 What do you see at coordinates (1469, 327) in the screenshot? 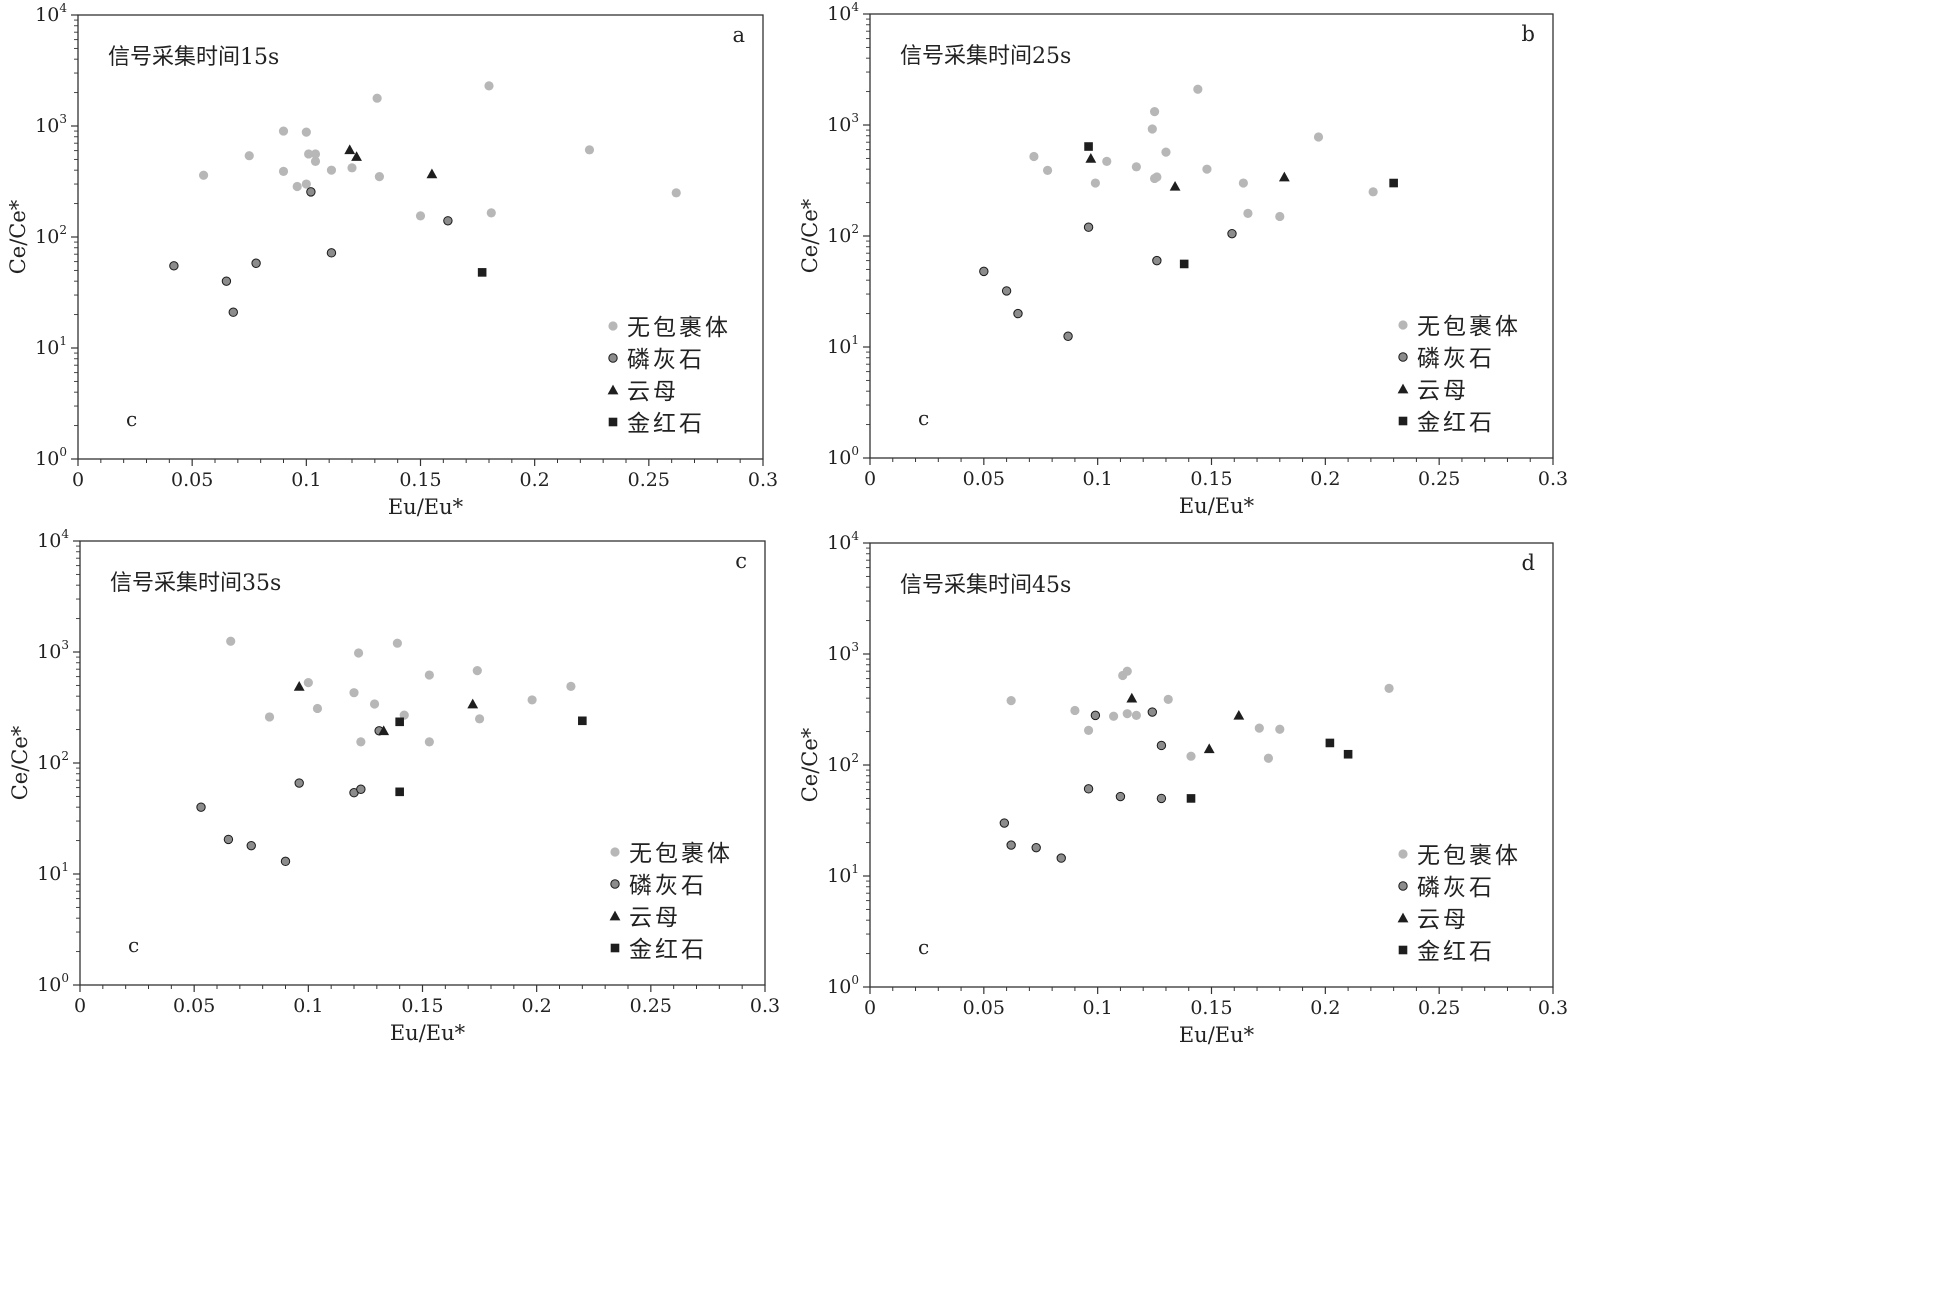
I see `legend-label: 无包裹体` at bounding box center [1469, 327].